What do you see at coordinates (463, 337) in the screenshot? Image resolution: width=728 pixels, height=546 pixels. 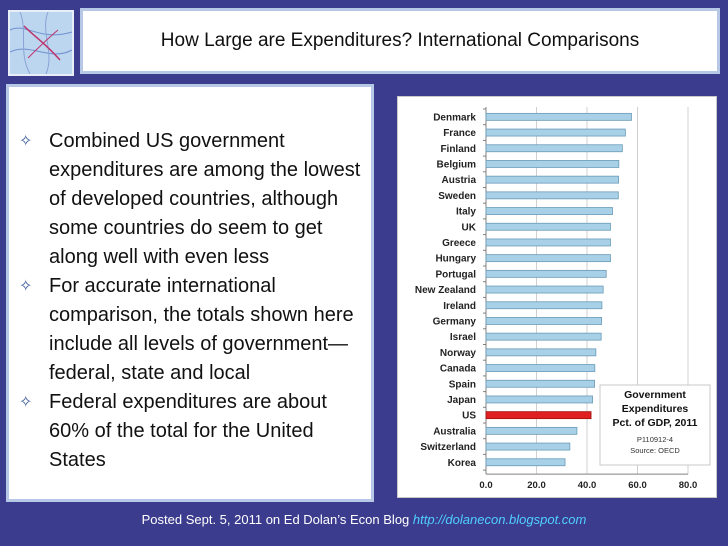 I see `category-label: Israel` at bounding box center [463, 337].